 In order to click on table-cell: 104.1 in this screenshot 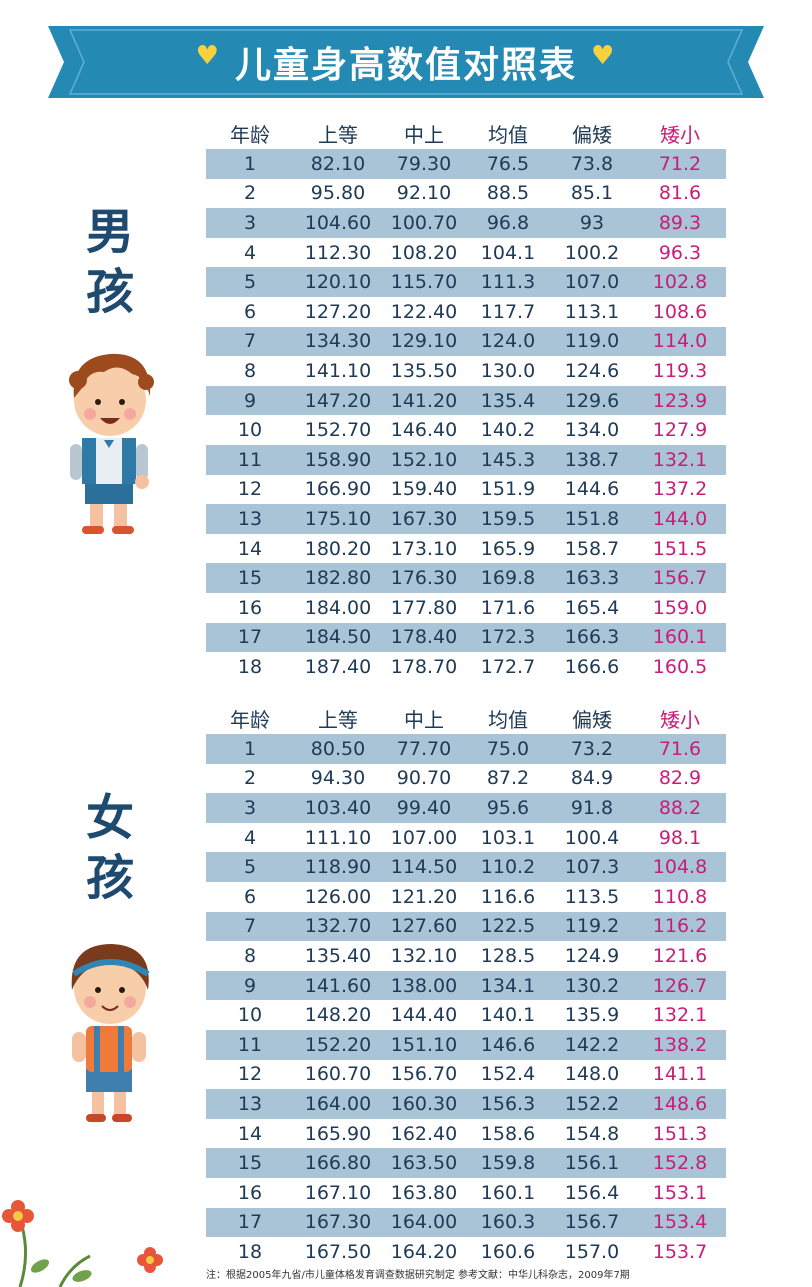, I will do `click(508, 252)`.